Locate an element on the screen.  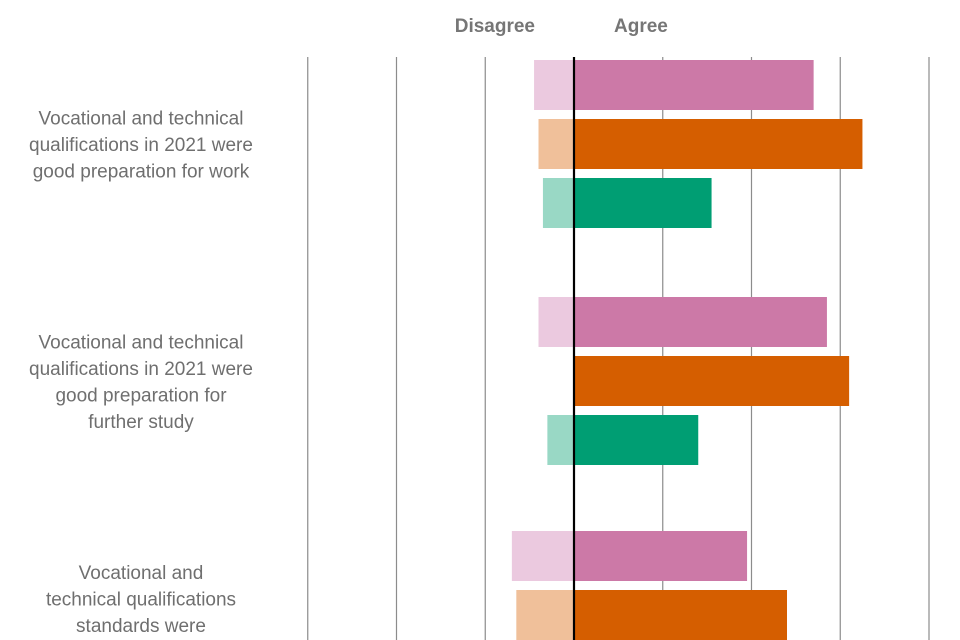
category-label-line: further study is located at coordinates (141, 422).